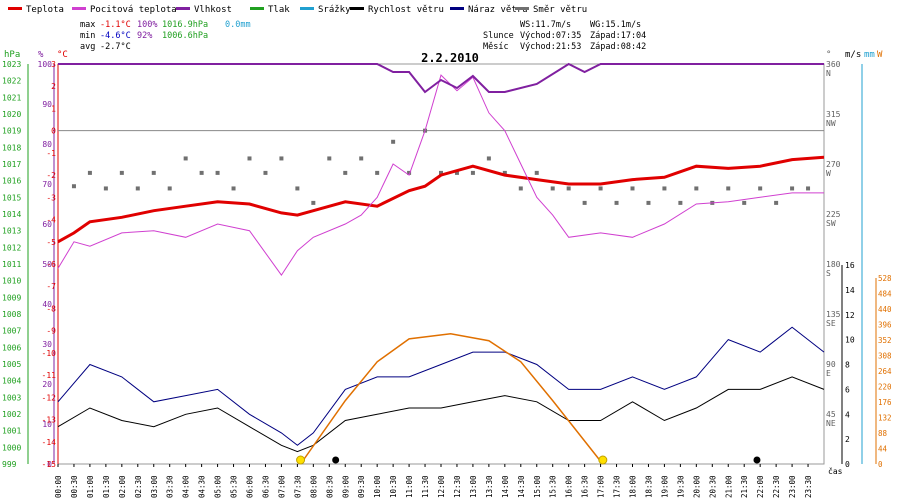 The width and height of the screenshot is (900, 500). Describe the element at coordinates (87, 25) in the screenshot. I see `stat-max-label: max` at that location.